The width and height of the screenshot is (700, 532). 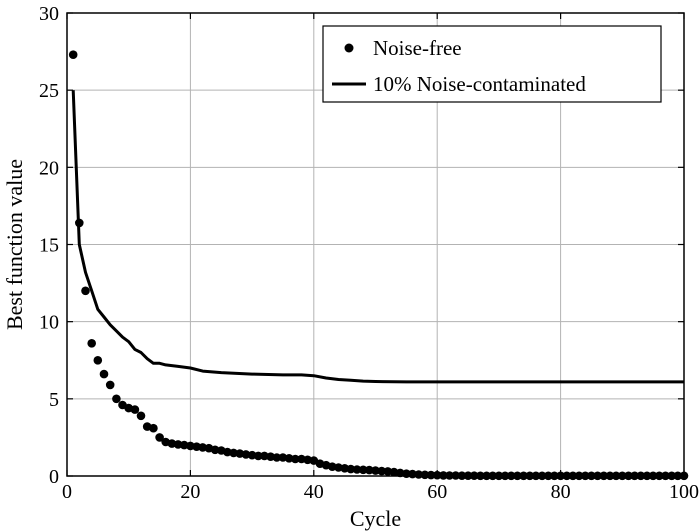 What do you see at coordinates (49, 246) in the screenshot?
I see `y-tick-label: 15` at bounding box center [49, 246].